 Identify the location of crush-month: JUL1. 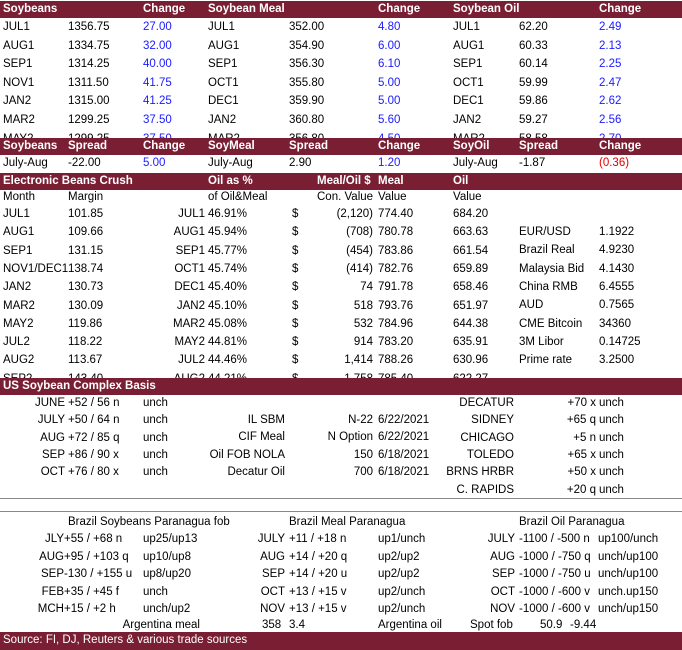
(16, 214).